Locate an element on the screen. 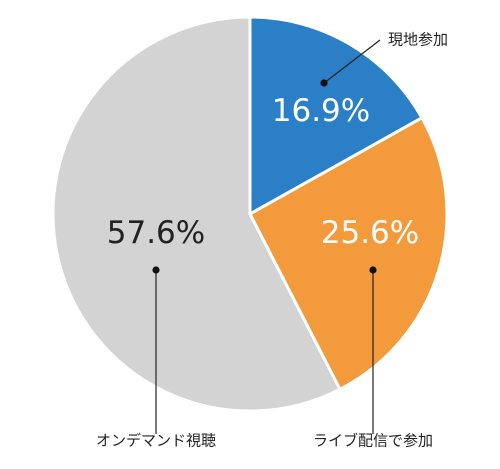 Image resolution: width=500 pixels, height=469 pixels. slice-category-label-3: オンデマンド視聴 is located at coordinates (156, 441).